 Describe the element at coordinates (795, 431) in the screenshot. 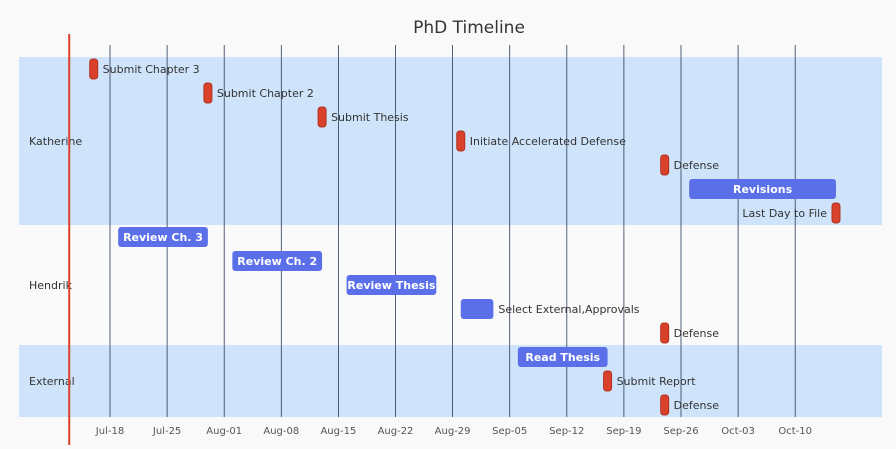

I see `x-tick-label: Oct-10` at that location.